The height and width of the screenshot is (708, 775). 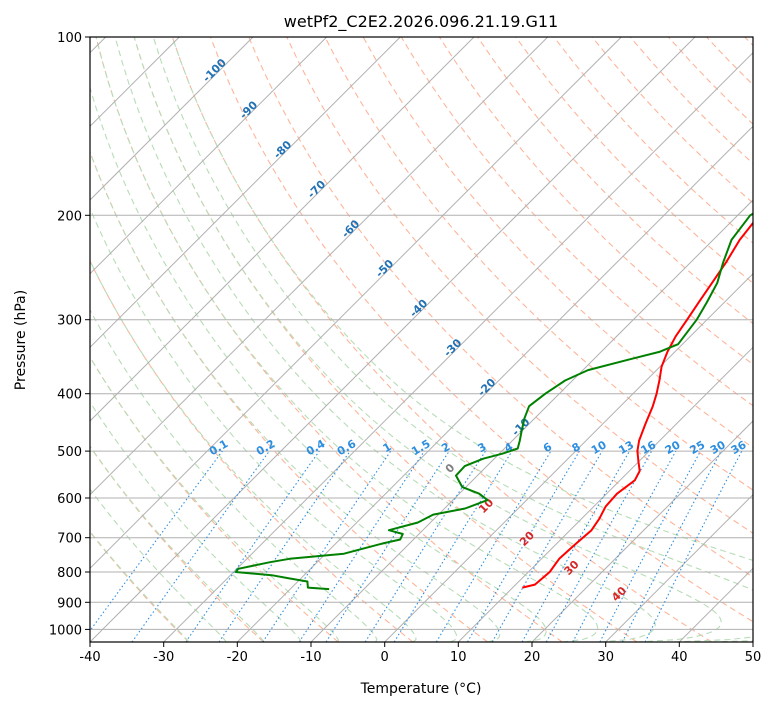 What do you see at coordinates (458, 657) in the screenshot?
I see `x-tick-label: 10` at bounding box center [458, 657].